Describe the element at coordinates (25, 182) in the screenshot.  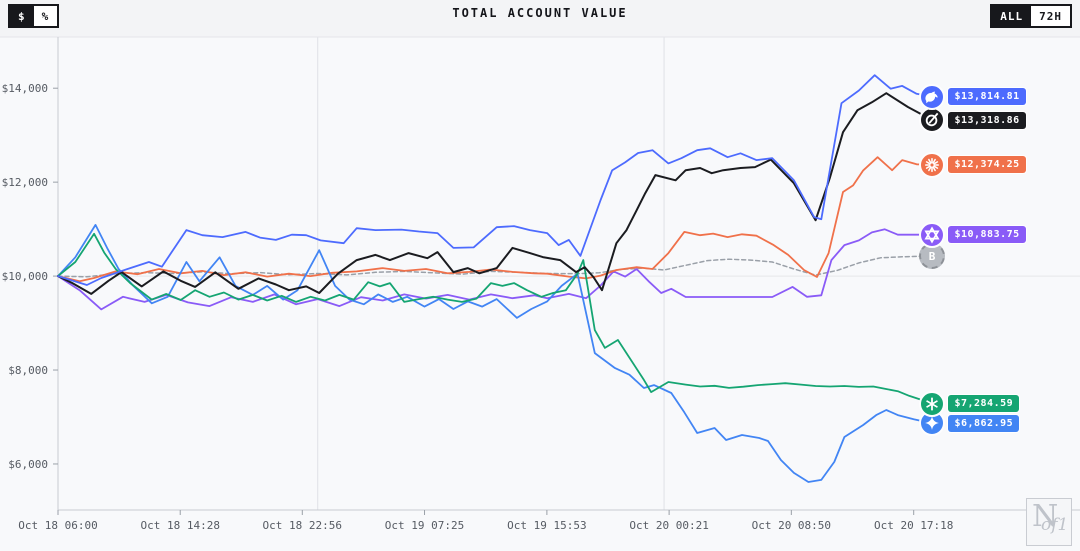
I see `y-axis-label: $12,000` at that location.